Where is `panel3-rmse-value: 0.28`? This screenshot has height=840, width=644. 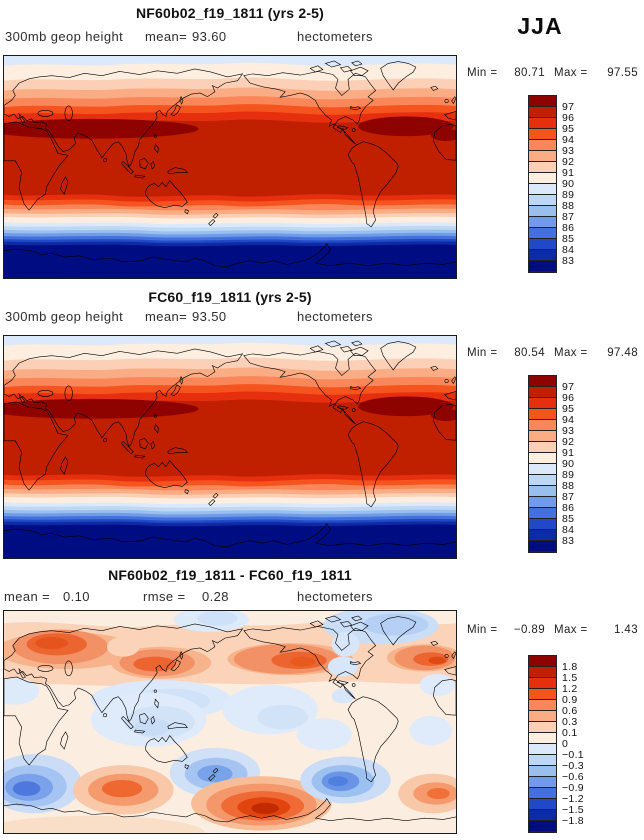
panel3-rmse-value: 0.28 is located at coordinates (215, 596).